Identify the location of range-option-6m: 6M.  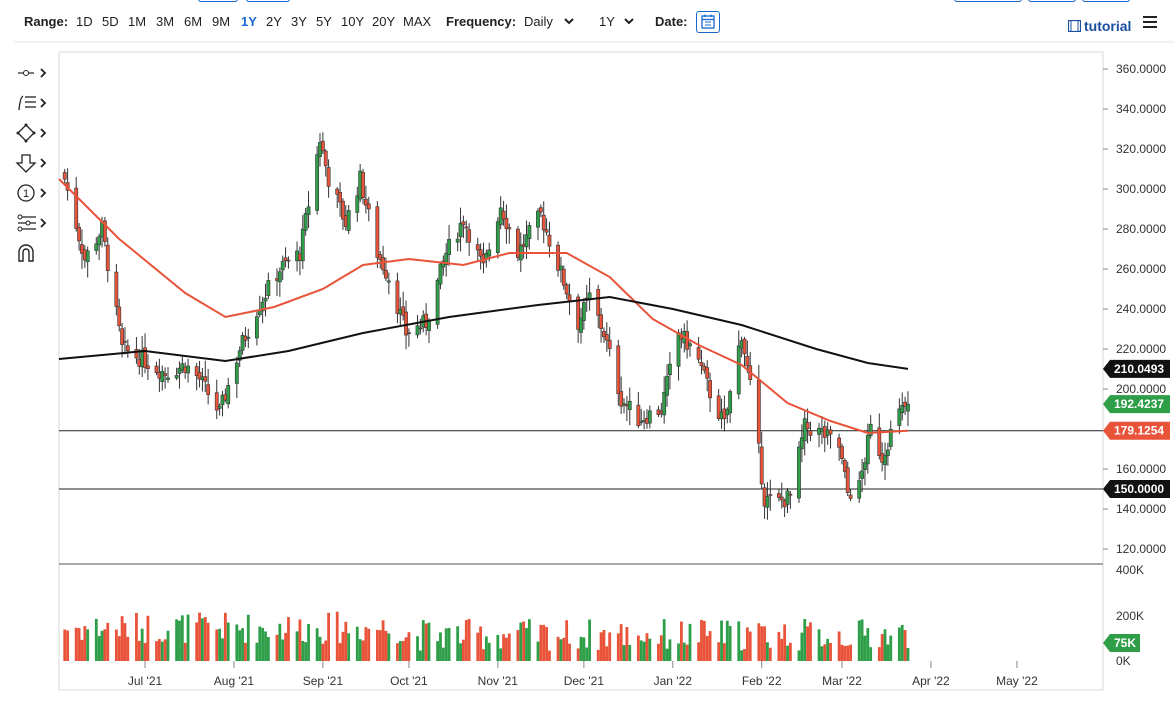
(193, 21).